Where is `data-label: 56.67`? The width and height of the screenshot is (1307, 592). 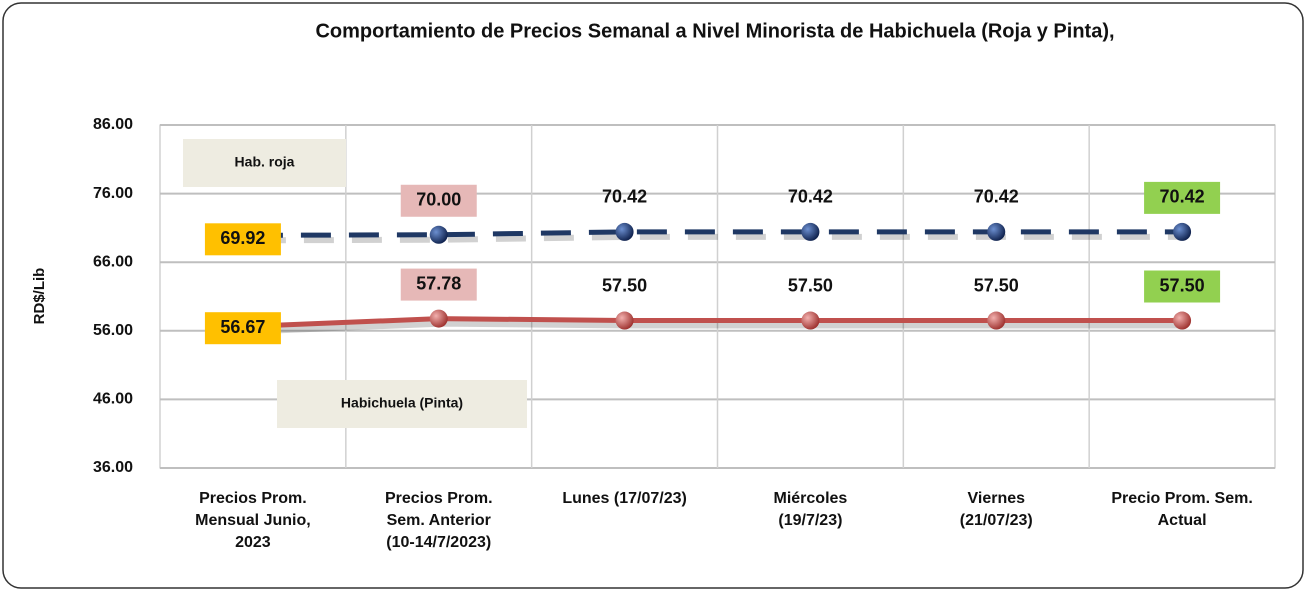
data-label: 56.67 is located at coordinates (242, 327).